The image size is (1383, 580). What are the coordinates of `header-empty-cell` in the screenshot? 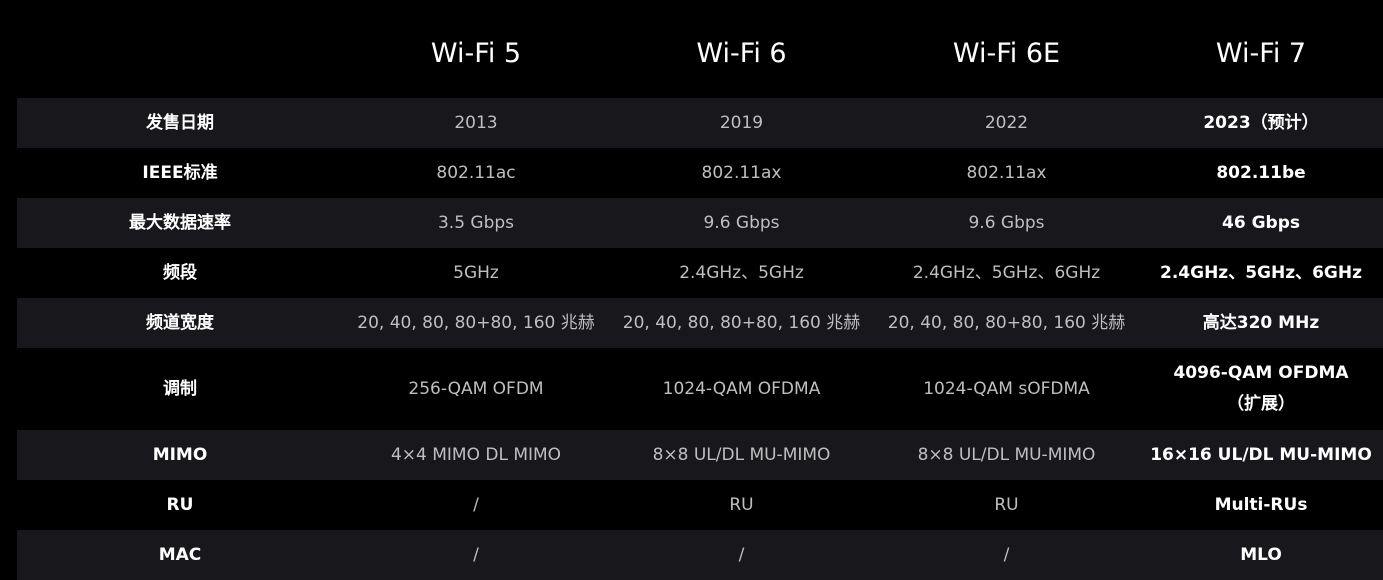 It's located at (180, 49).